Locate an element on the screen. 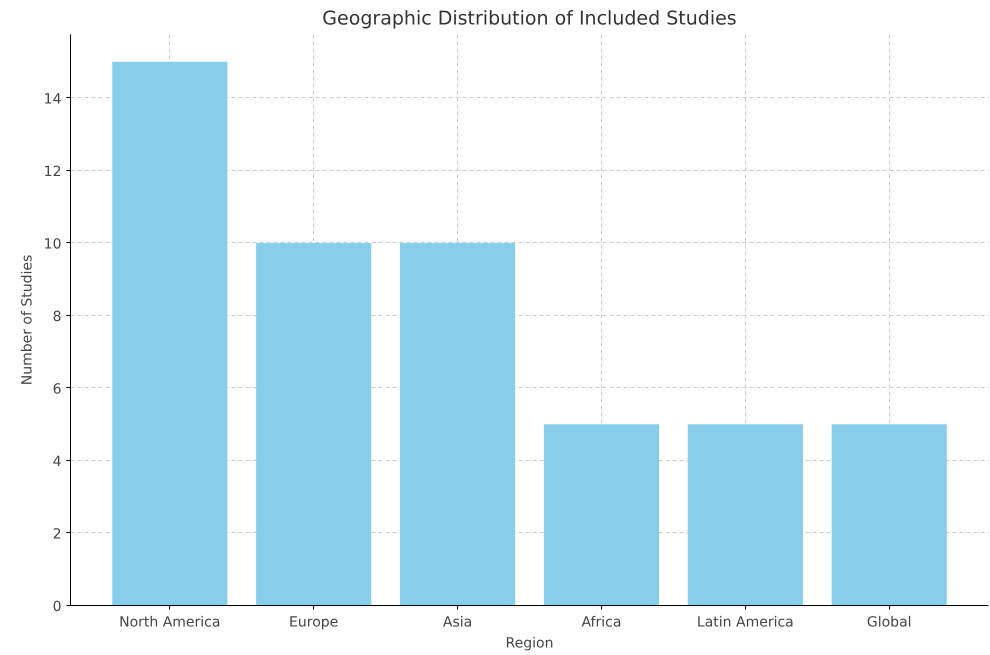 The image size is (990, 655). y-axis-title: Number of Studies is located at coordinates (28, 320).